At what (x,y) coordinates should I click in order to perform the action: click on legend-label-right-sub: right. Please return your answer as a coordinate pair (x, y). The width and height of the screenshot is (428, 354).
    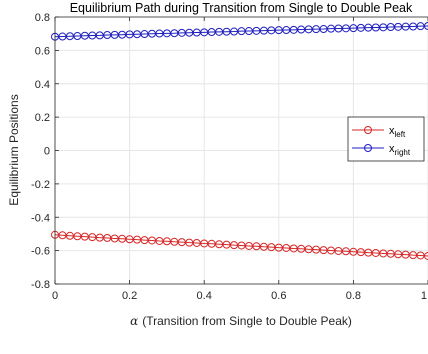
    Looking at the image, I should click on (403, 152).